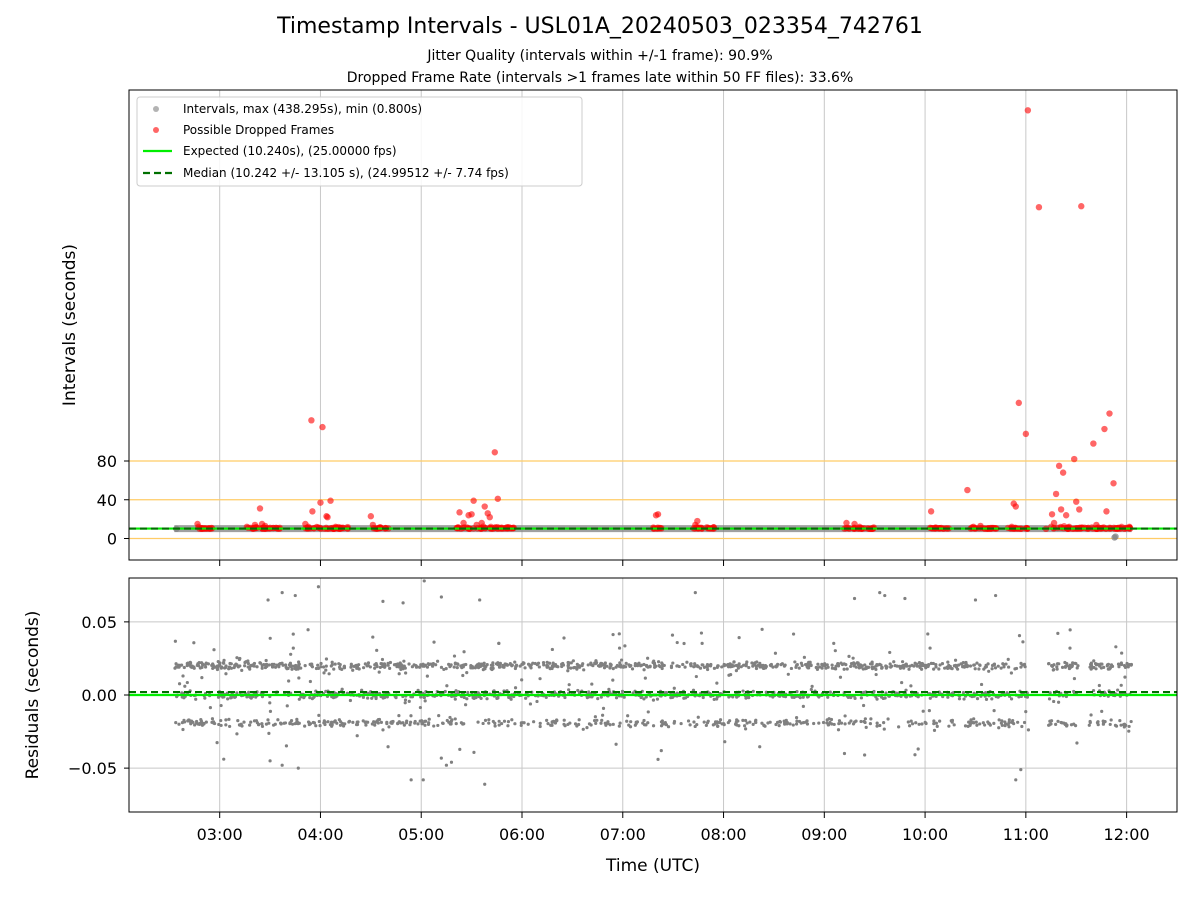 The height and width of the screenshot is (900, 1200). Describe the element at coordinates (652, 866) in the screenshot. I see `x-axis-label: Time (UTC)` at that location.